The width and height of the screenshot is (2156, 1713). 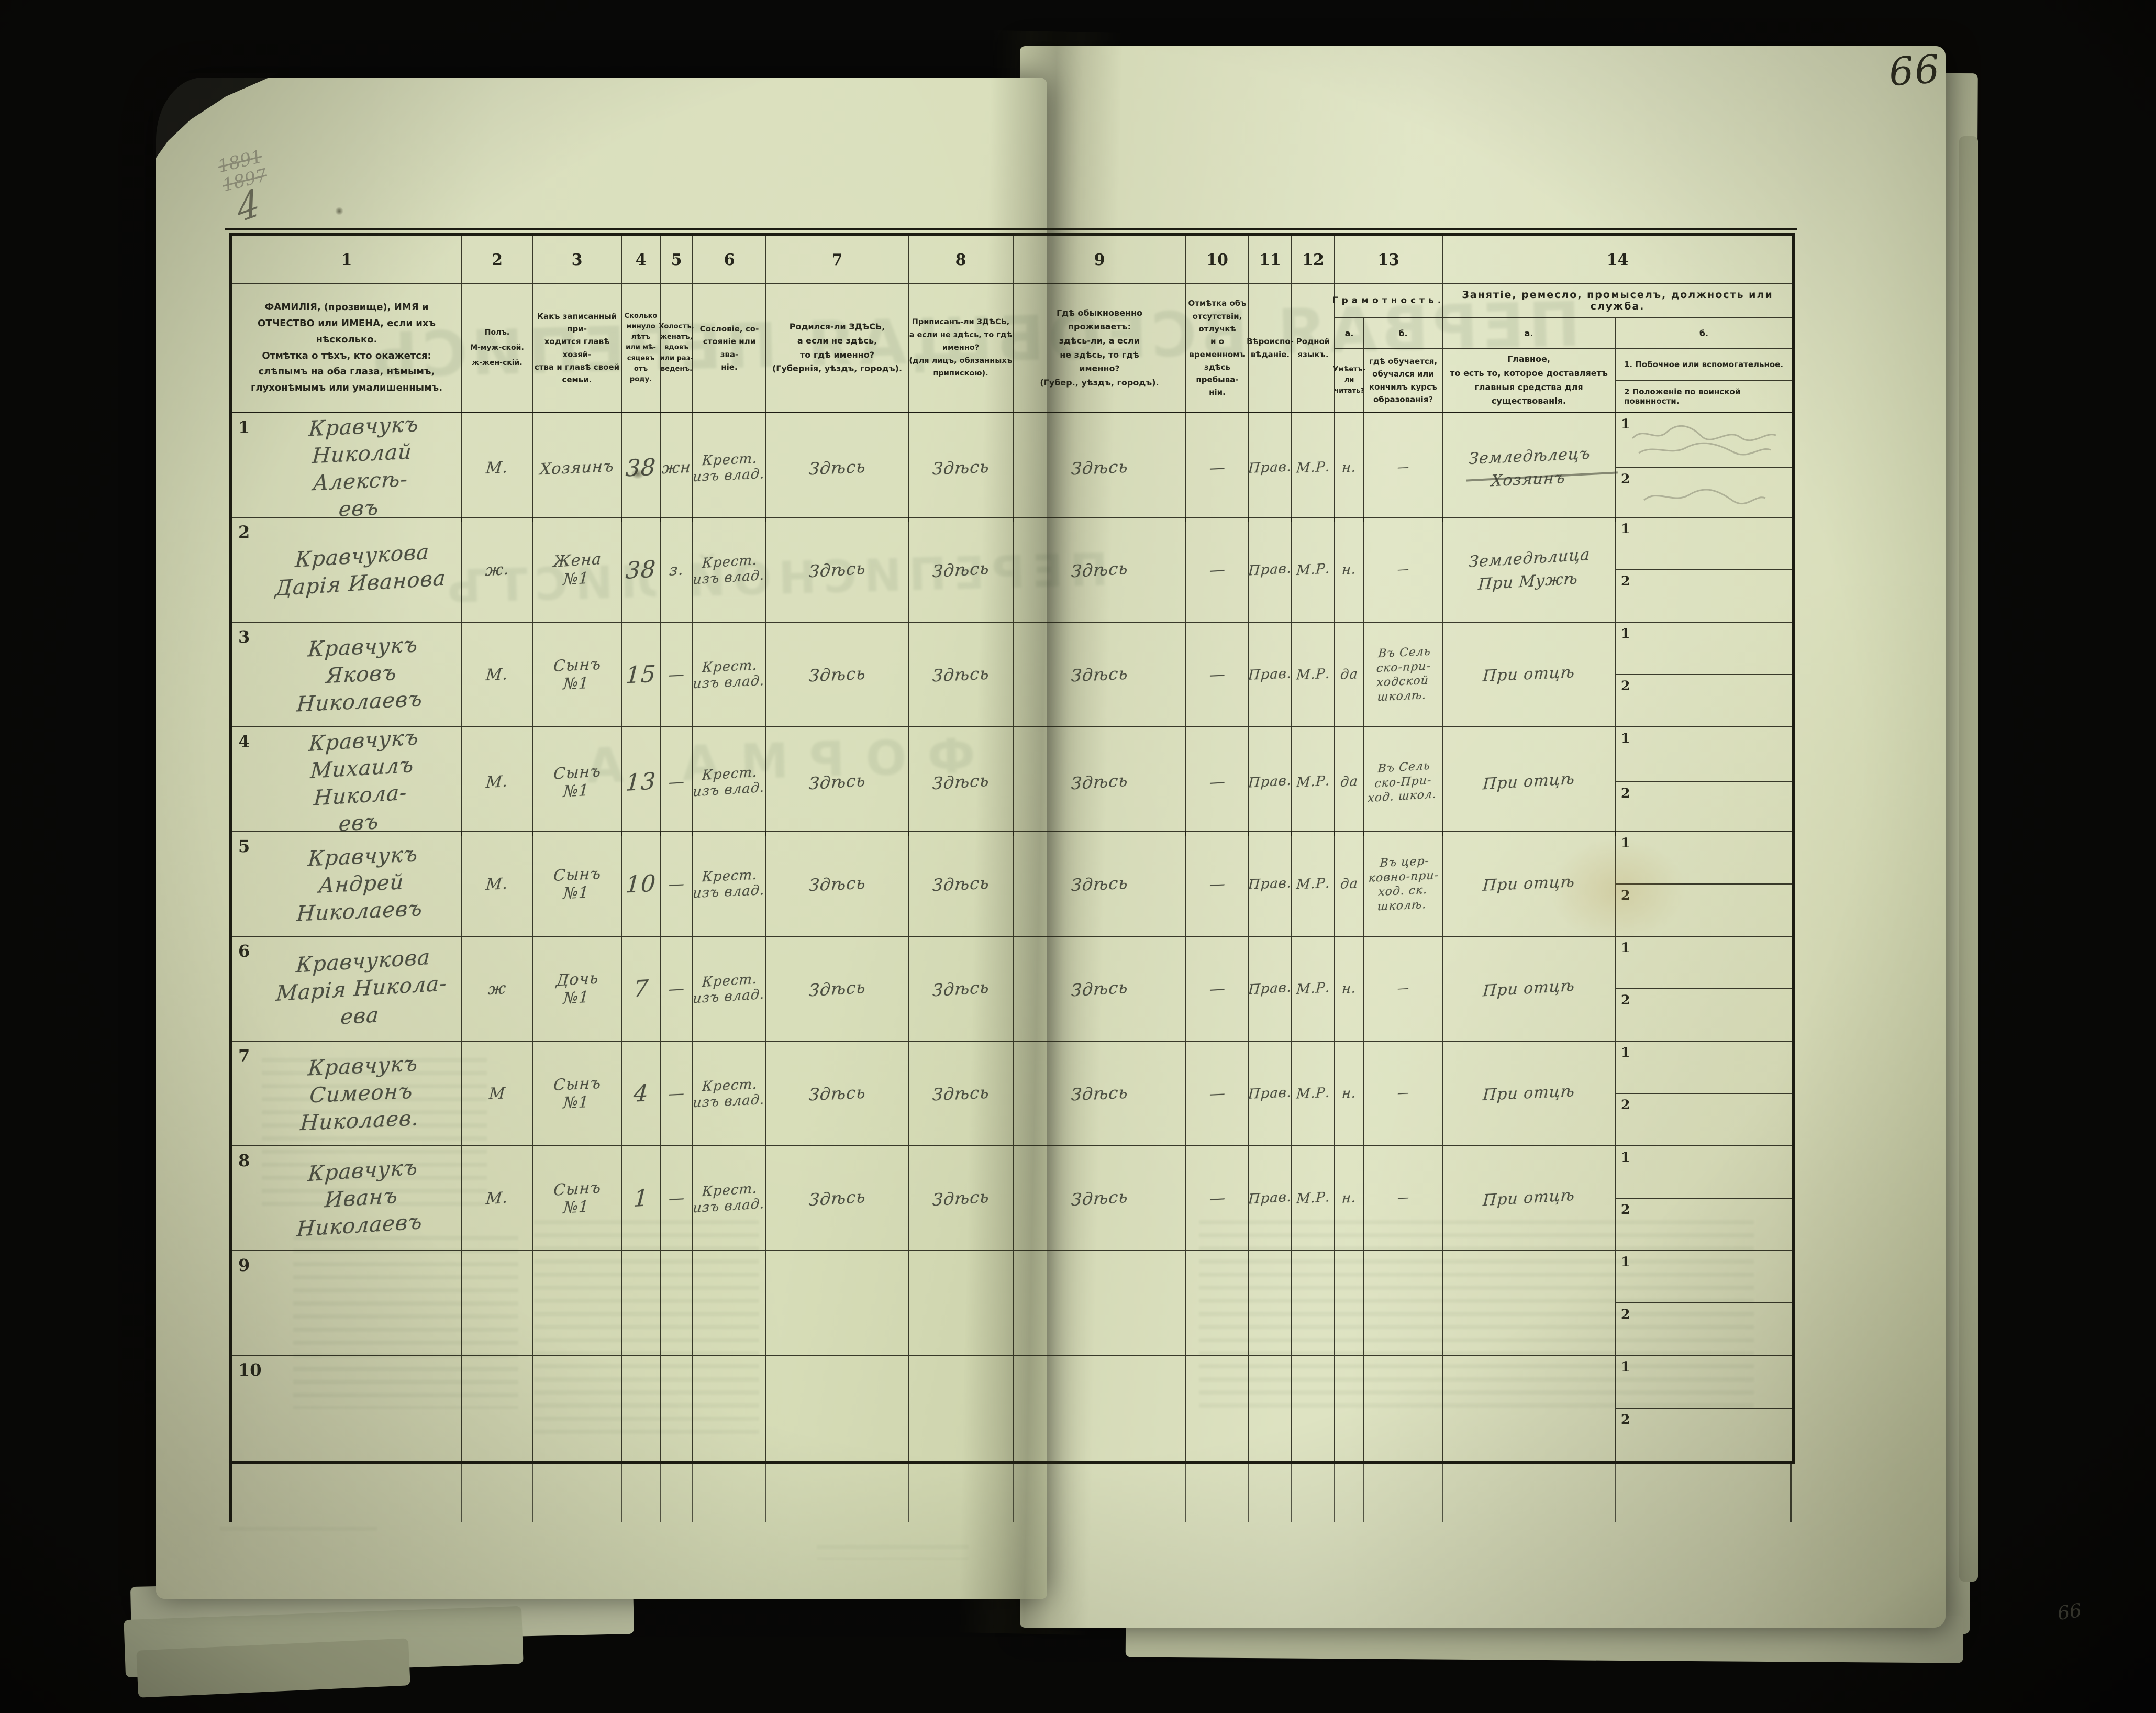 What do you see at coordinates (677, 570) in the screenshot?
I see `cell-marital: з.` at bounding box center [677, 570].